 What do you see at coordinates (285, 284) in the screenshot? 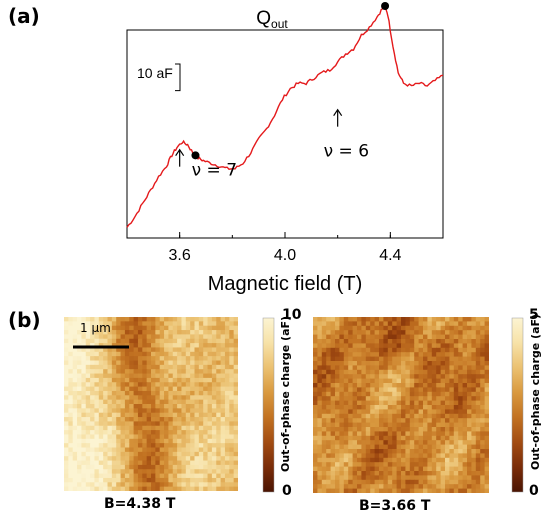
I see `x-axis-label: Magnetic field (T)` at bounding box center [285, 284].